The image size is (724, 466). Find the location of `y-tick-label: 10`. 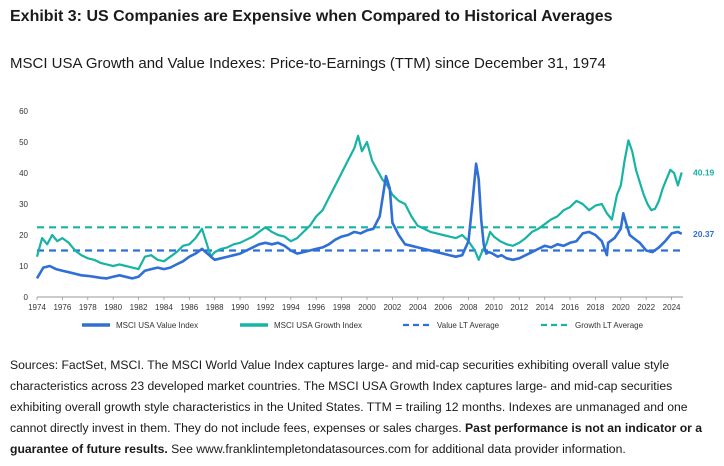

y-tick-label: 10 is located at coordinates (23, 266).